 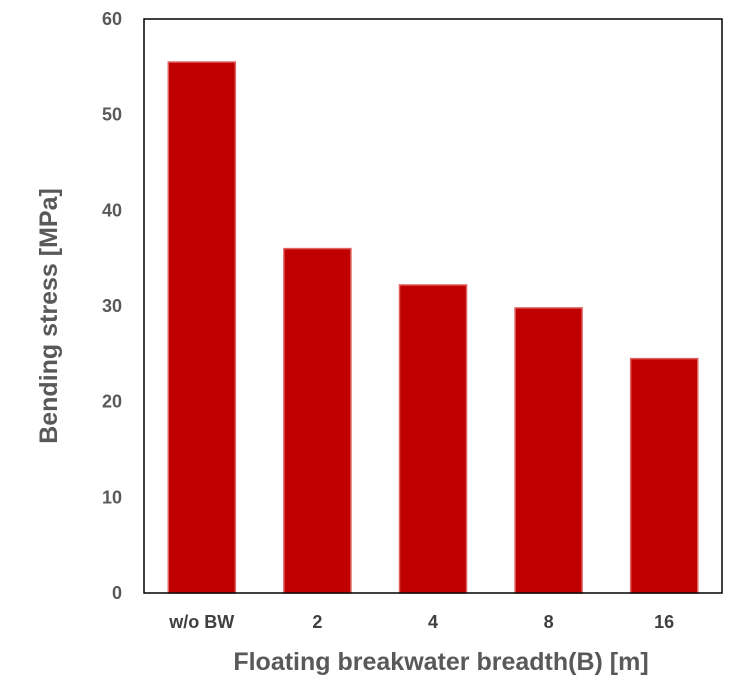 What do you see at coordinates (664, 622) in the screenshot?
I see `x-category-label: 16` at bounding box center [664, 622].